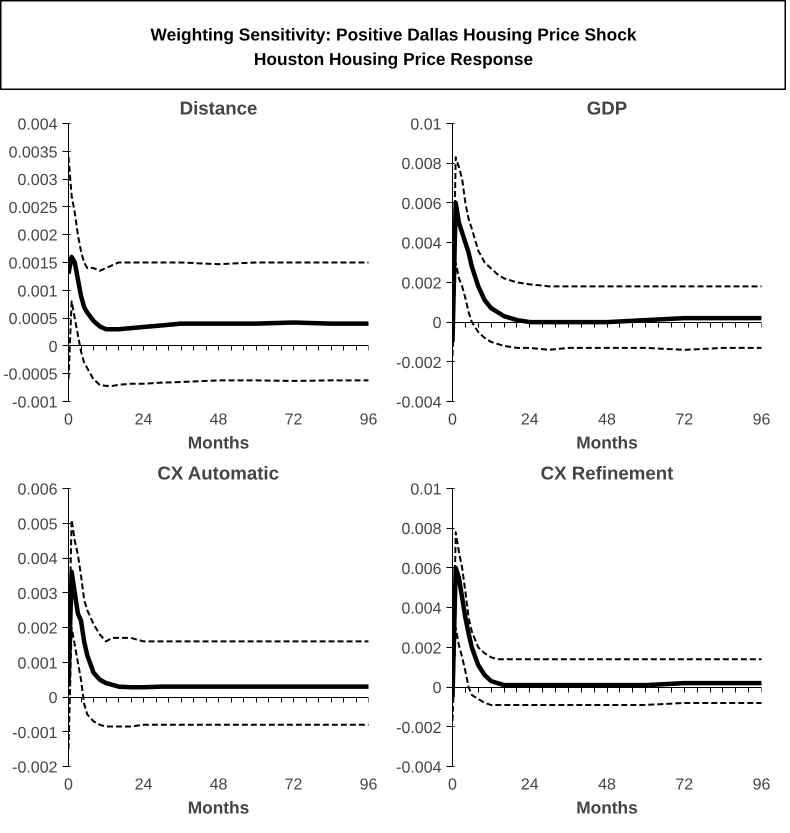 This screenshot has width=790, height=833. I want to click on chart-title: GDP, so click(607, 108).